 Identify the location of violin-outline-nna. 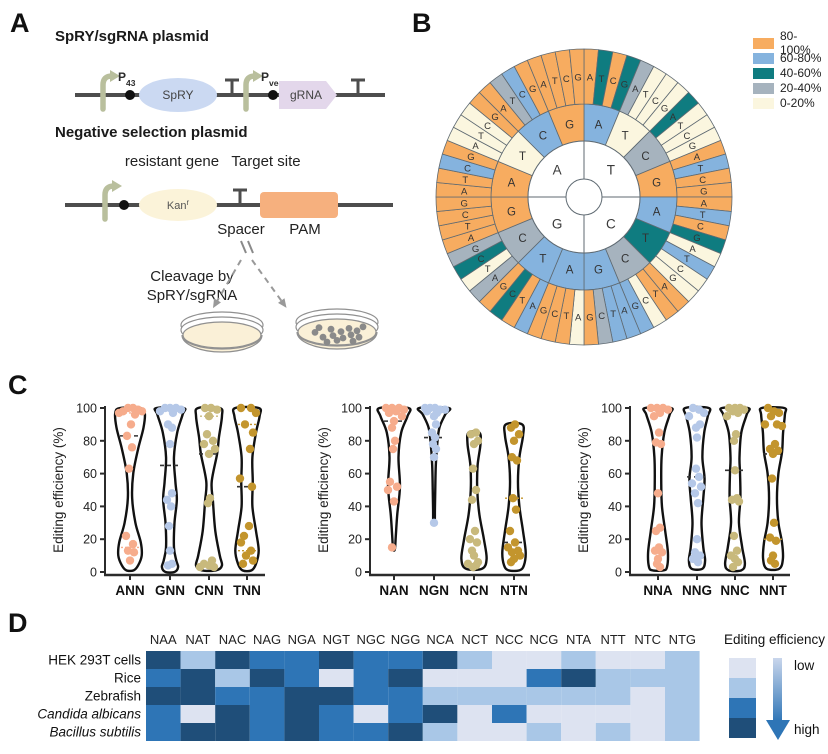
(658, 488).